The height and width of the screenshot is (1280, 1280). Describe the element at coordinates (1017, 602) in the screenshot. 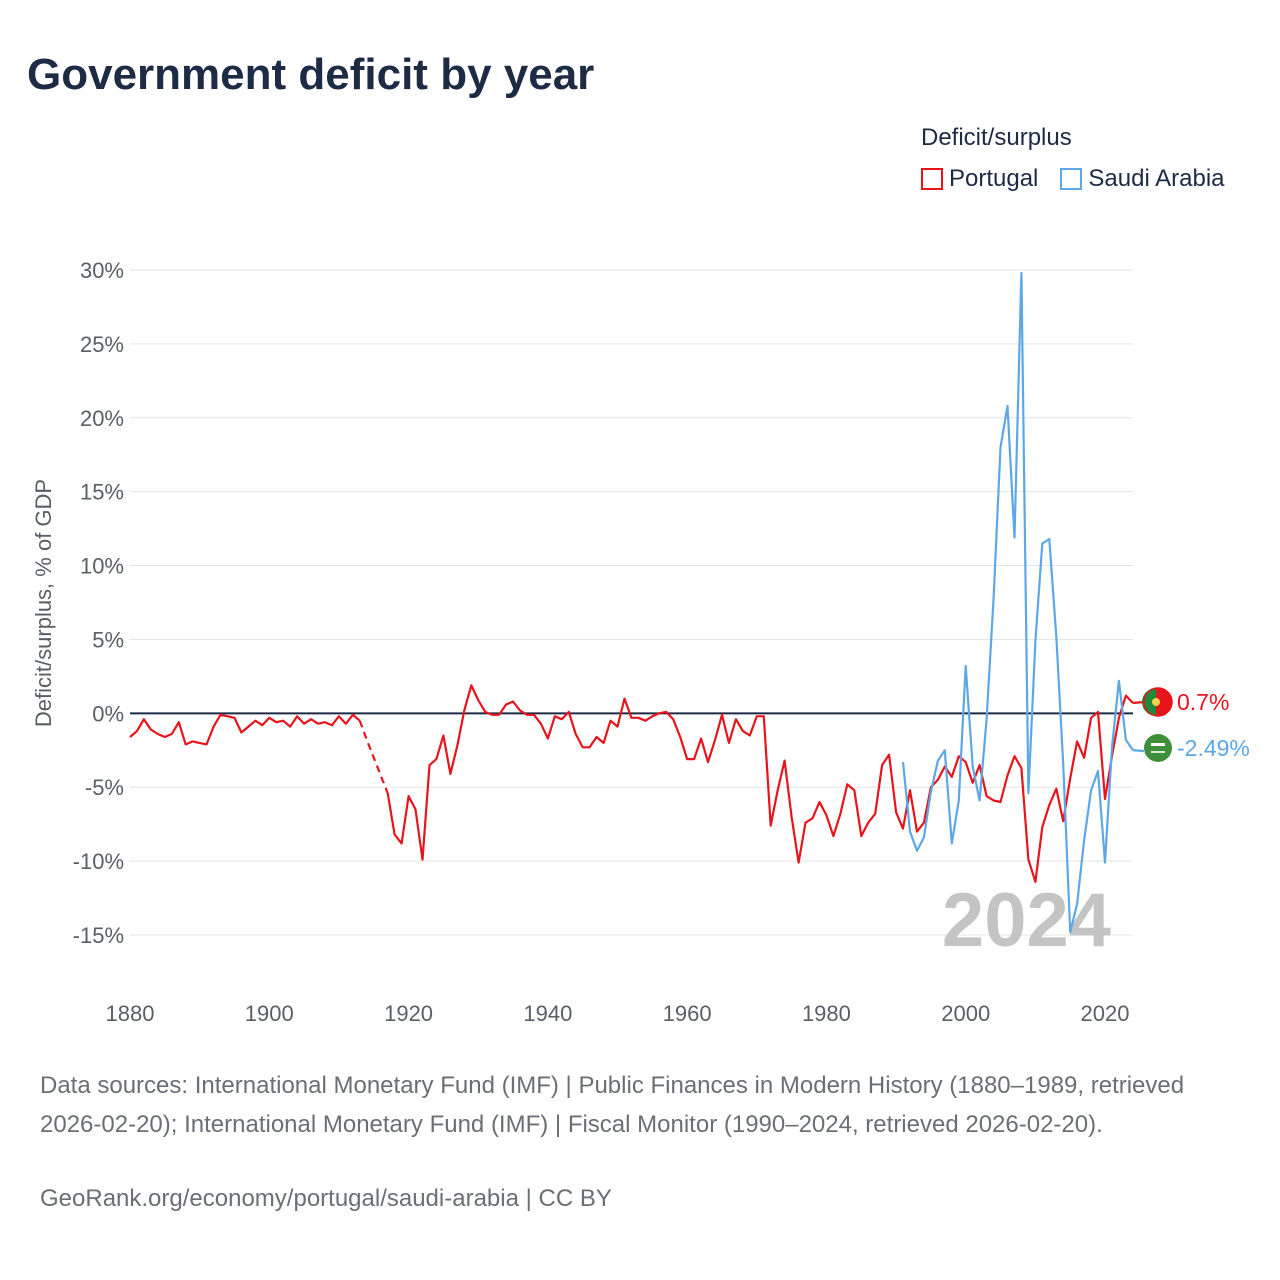

I see `series-line-saudi-arabia` at that location.